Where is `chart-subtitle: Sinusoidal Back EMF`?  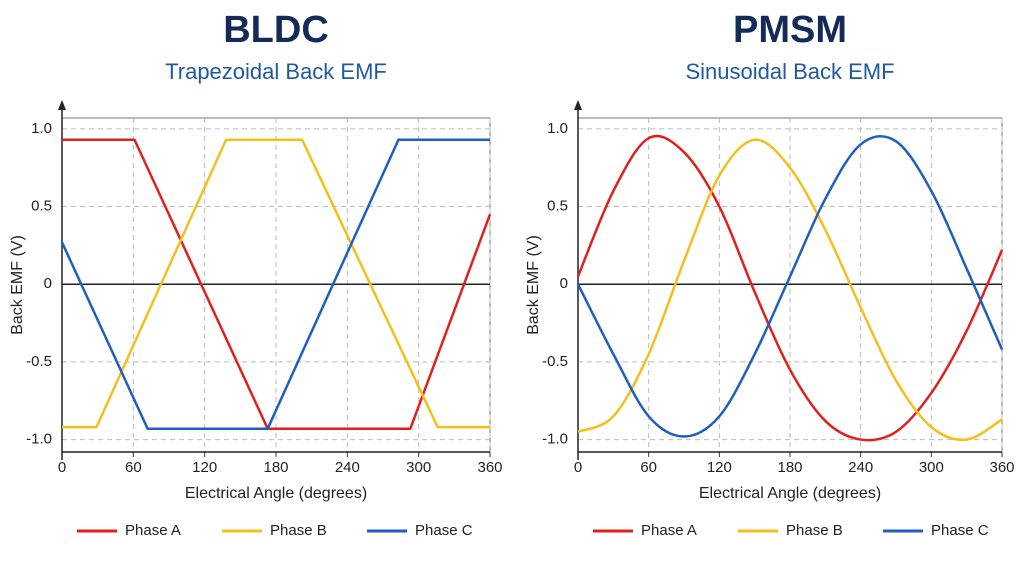 chart-subtitle: Sinusoidal Back EMF is located at coordinates (789, 71).